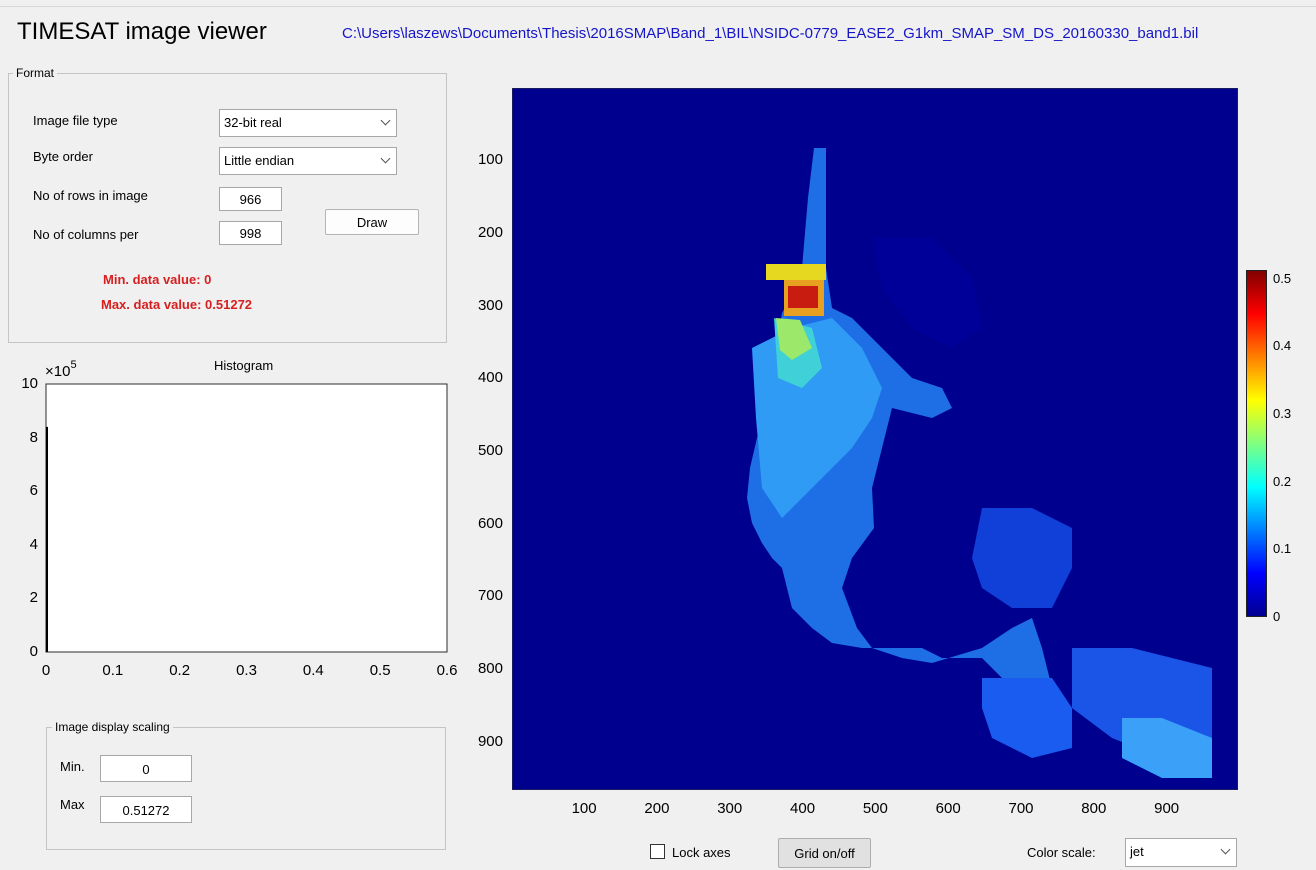  Describe the element at coordinates (72, 766) in the screenshot. I see `scale-min-label: Min.` at that location.